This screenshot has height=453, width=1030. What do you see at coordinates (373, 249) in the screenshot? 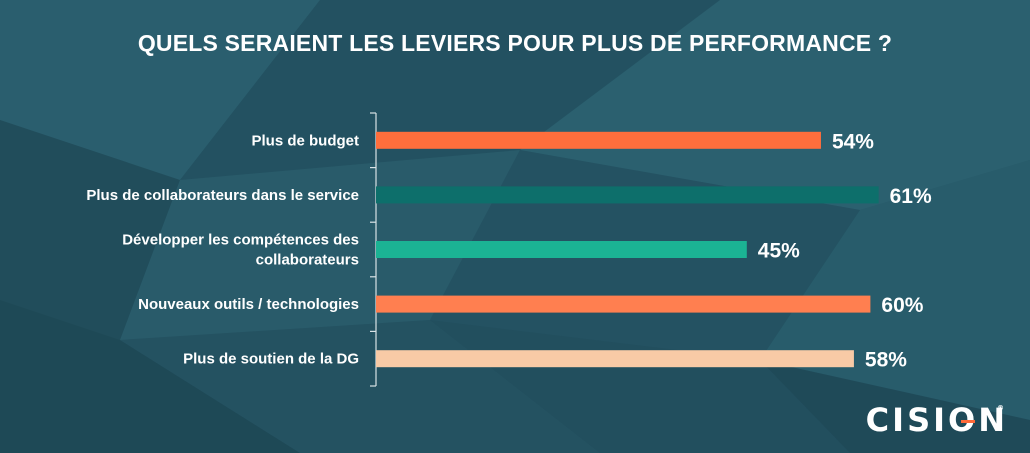
I see `y-axis` at bounding box center [373, 249].